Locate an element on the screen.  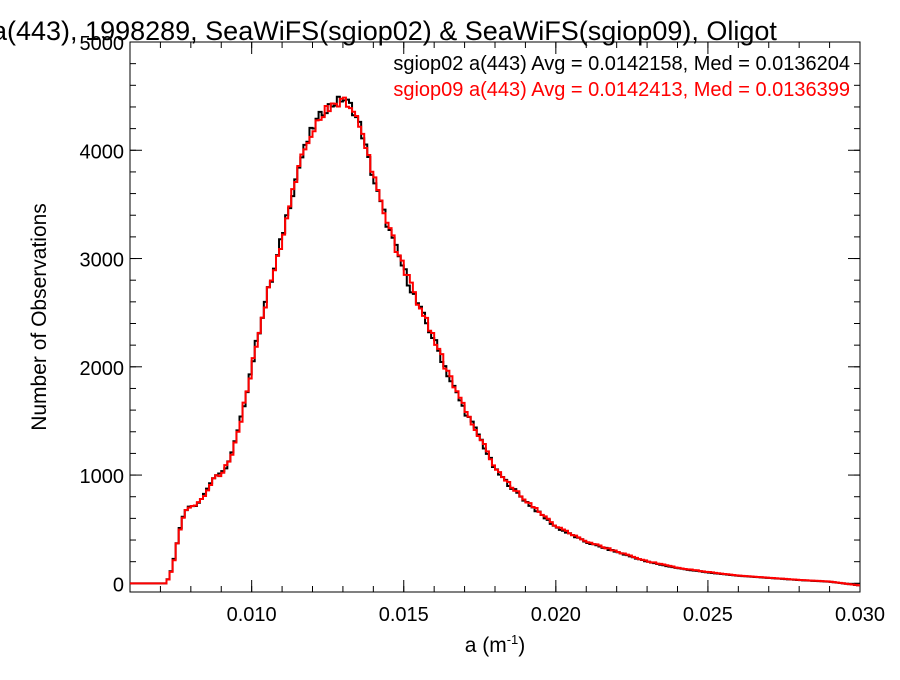
x-tick-label: 0.020 is located at coordinates (556, 615).